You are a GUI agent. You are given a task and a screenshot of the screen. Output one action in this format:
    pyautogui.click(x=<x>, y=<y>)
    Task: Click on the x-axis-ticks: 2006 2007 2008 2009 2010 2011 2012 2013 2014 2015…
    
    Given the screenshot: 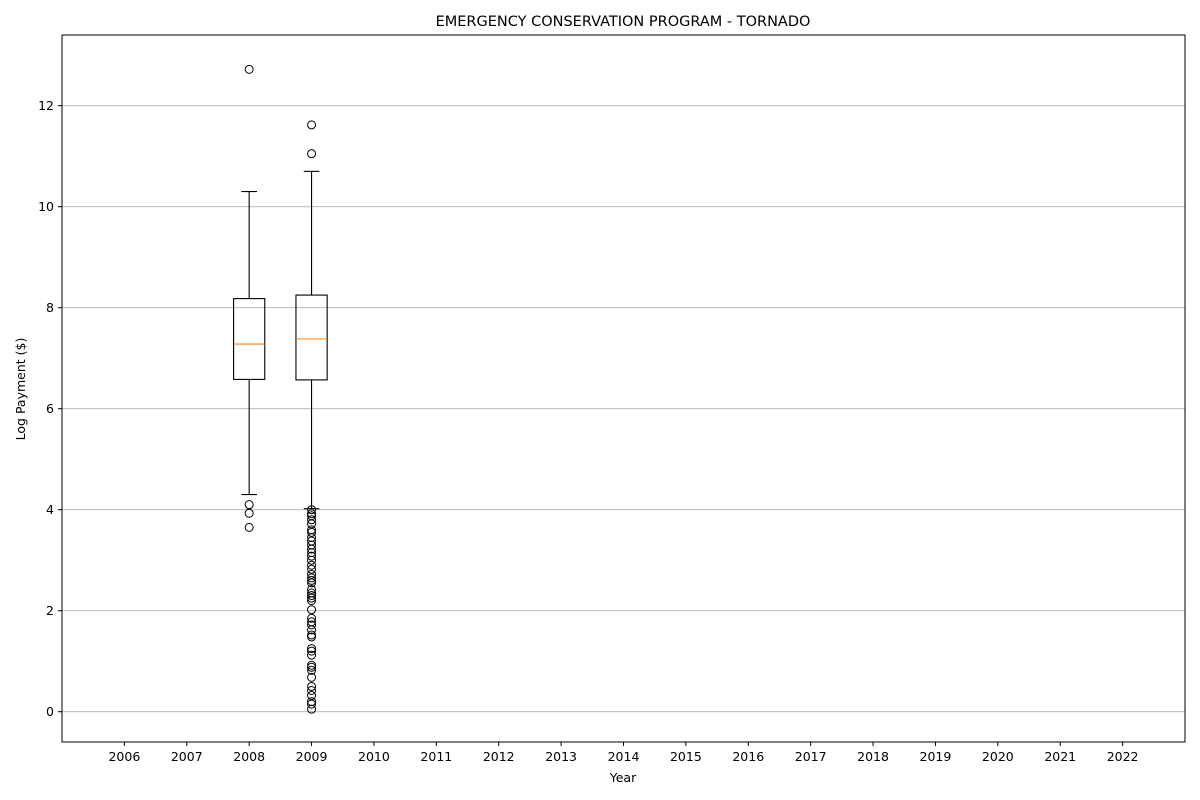 What is the action you would take?
    pyautogui.click(x=623, y=753)
    